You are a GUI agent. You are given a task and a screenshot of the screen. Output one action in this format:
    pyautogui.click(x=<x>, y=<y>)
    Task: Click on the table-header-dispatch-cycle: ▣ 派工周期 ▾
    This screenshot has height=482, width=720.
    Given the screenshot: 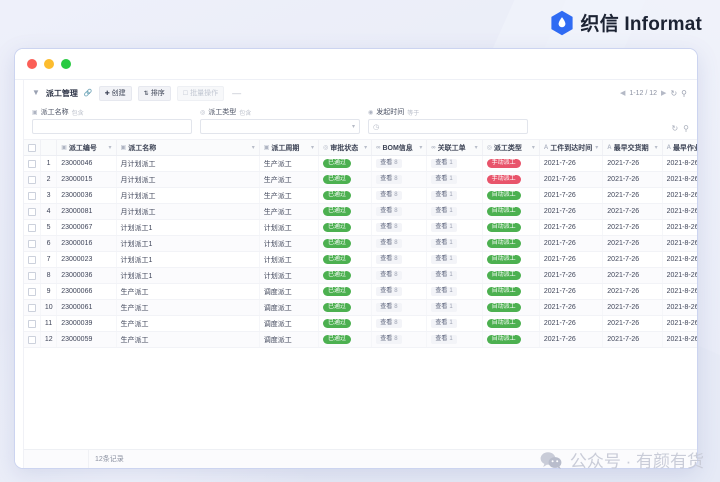 What is the action you would take?
    pyautogui.click(x=289, y=148)
    